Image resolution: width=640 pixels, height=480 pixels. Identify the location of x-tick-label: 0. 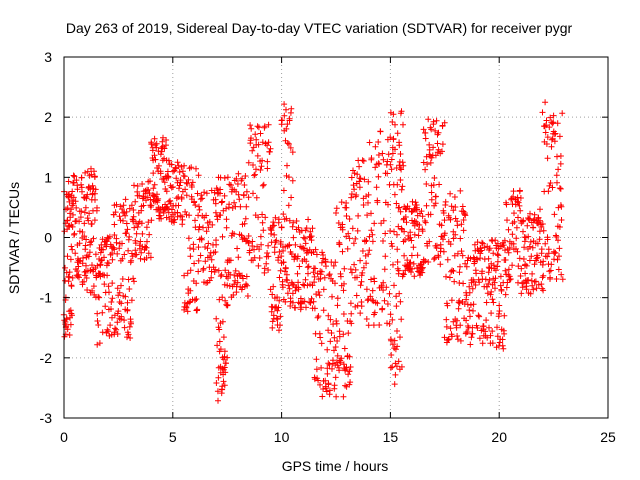
(64, 437).